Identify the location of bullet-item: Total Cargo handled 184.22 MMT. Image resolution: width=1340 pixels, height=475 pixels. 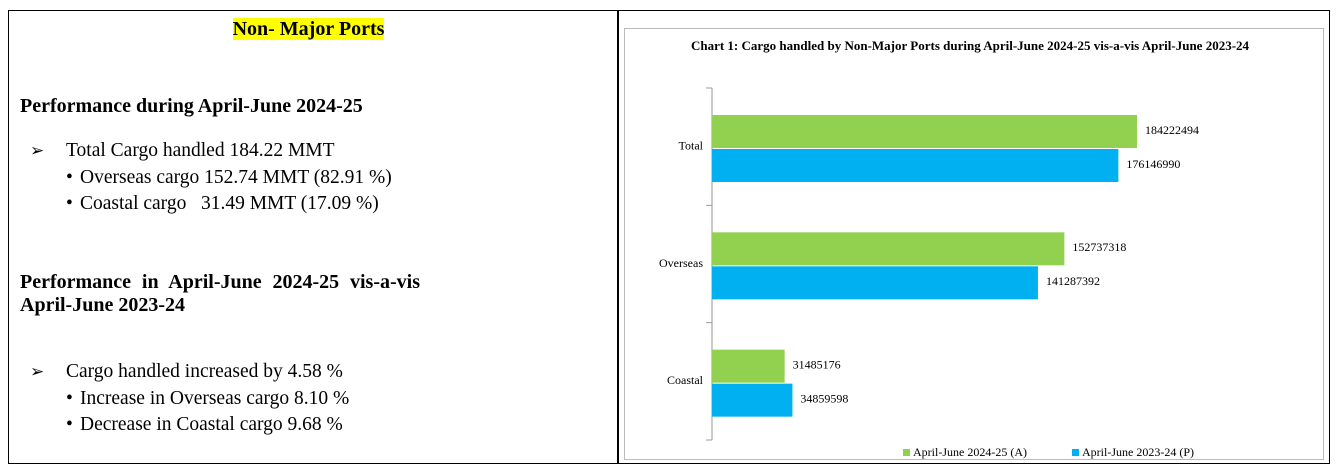
(182, 151).